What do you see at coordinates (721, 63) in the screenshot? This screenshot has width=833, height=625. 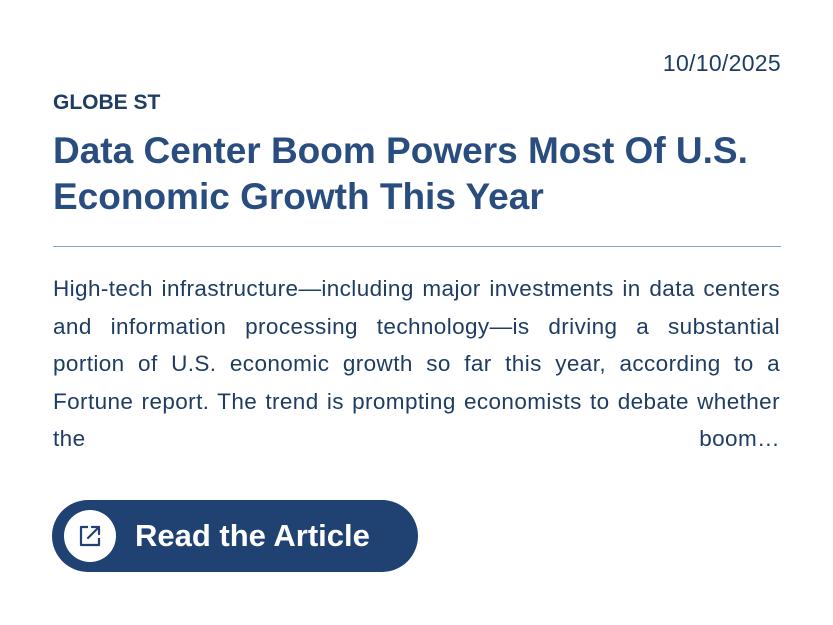 I see `article-date: 10/10/2025` at bounding box center [721, 63].